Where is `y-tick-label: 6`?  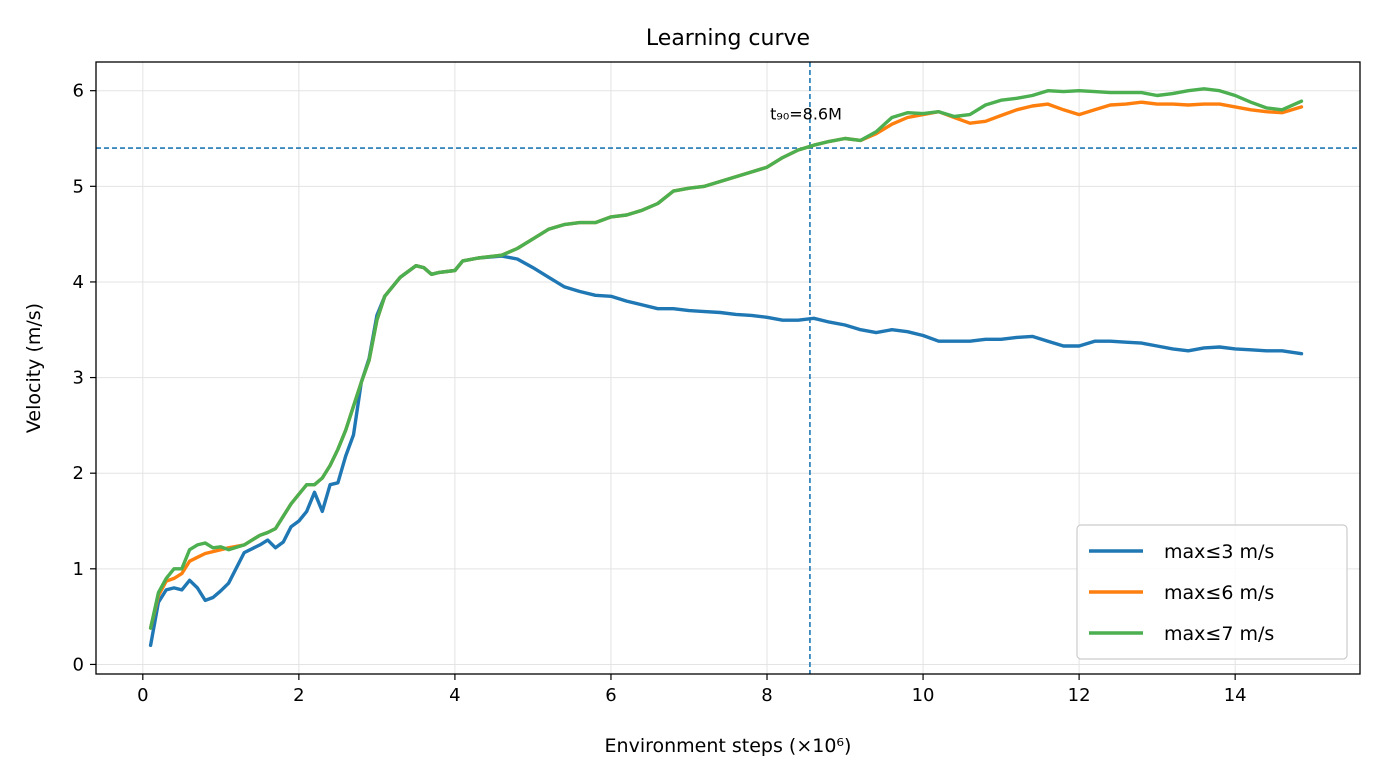
y-tick-label: 6 is located at coordinates (78, 91).